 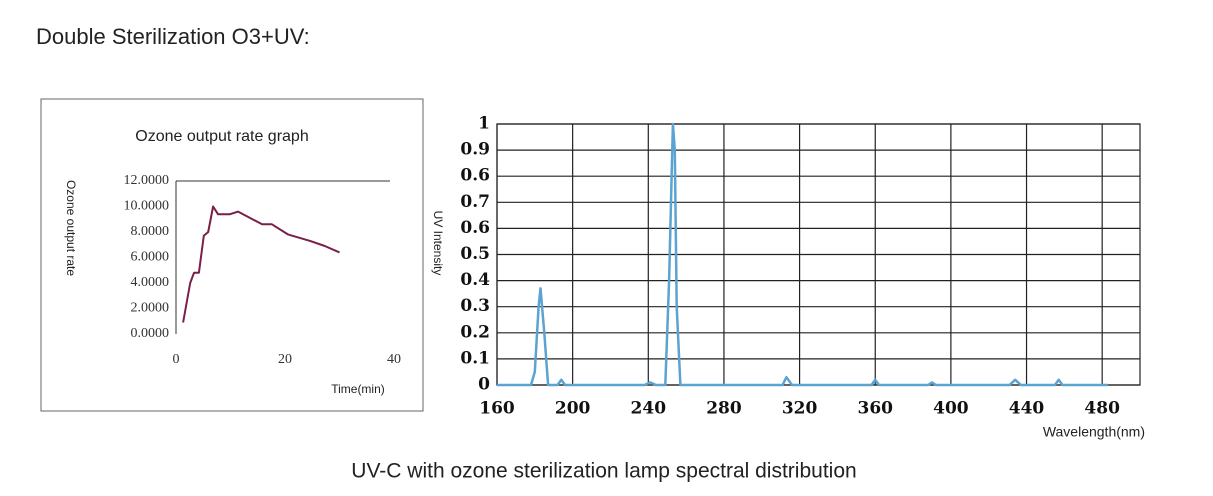 What do you see at coordinates (484, 385) in the screenshot?
I see `y-tick-label: 0` at bounding box center [484, 385].